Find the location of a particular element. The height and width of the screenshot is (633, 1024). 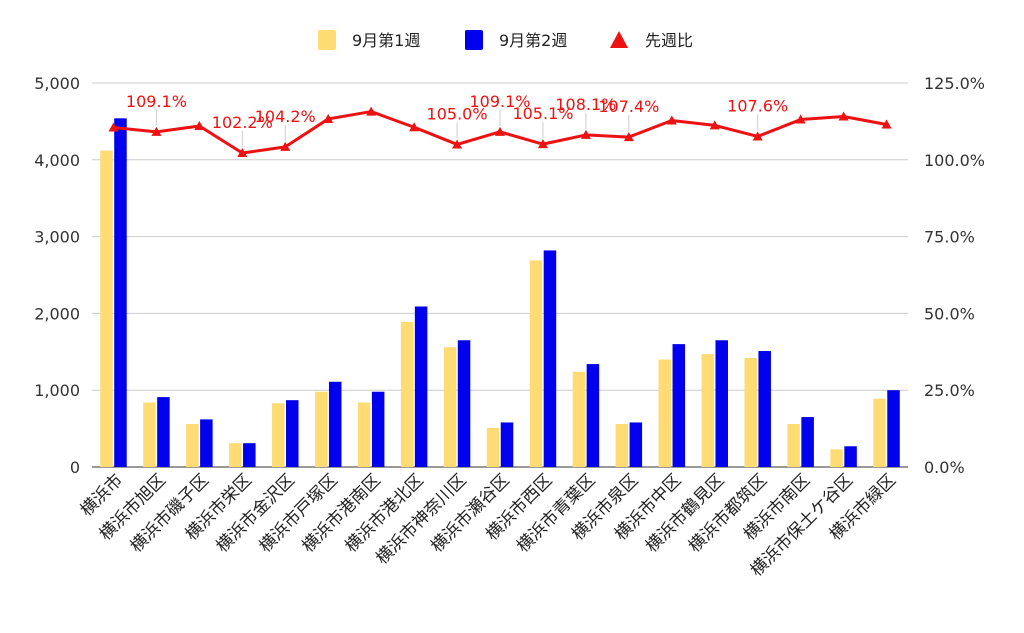

right-tick-label: 25.0% is located at coordinates (949, 390).